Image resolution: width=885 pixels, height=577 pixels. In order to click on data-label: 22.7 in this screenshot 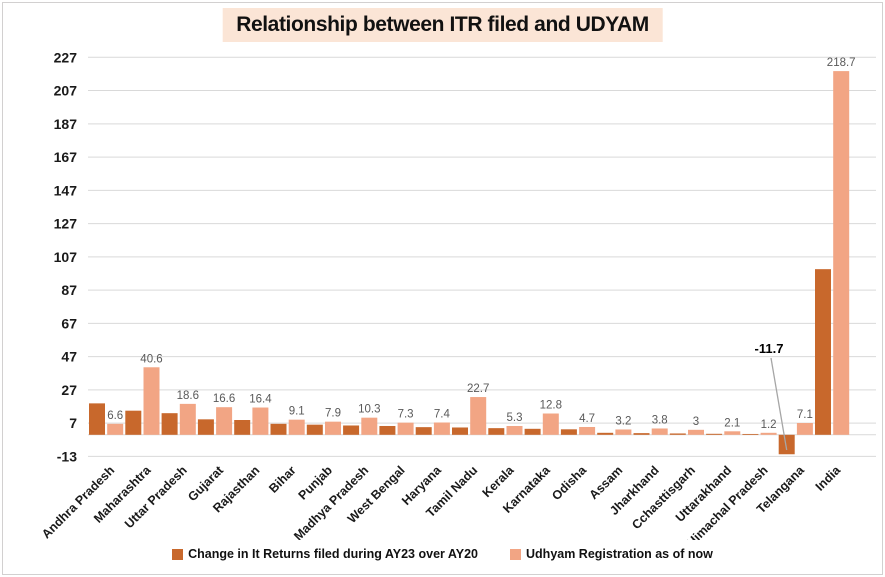, I will do `click(478, 389)`.